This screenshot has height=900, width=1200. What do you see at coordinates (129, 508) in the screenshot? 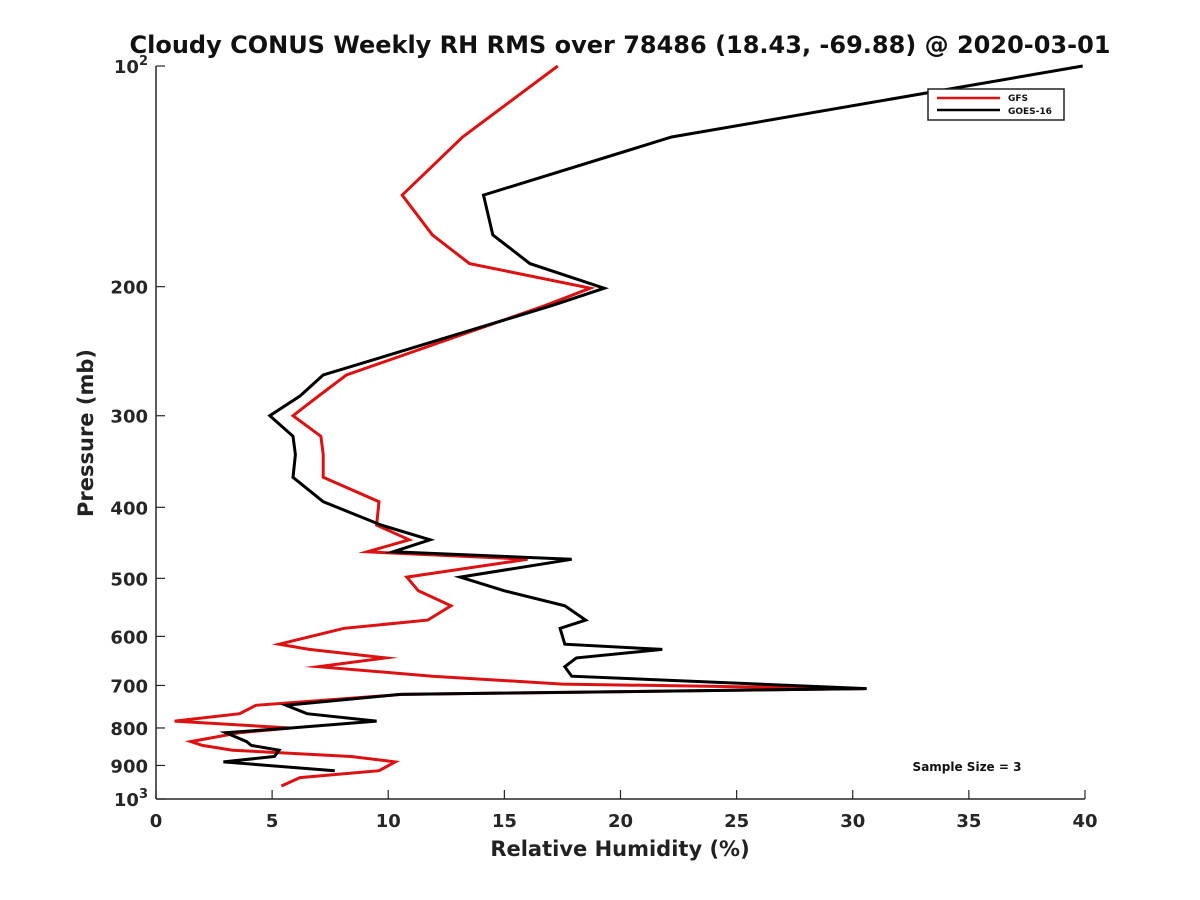
I see `y-tick-label: 400` at bounding box center [129, 508].